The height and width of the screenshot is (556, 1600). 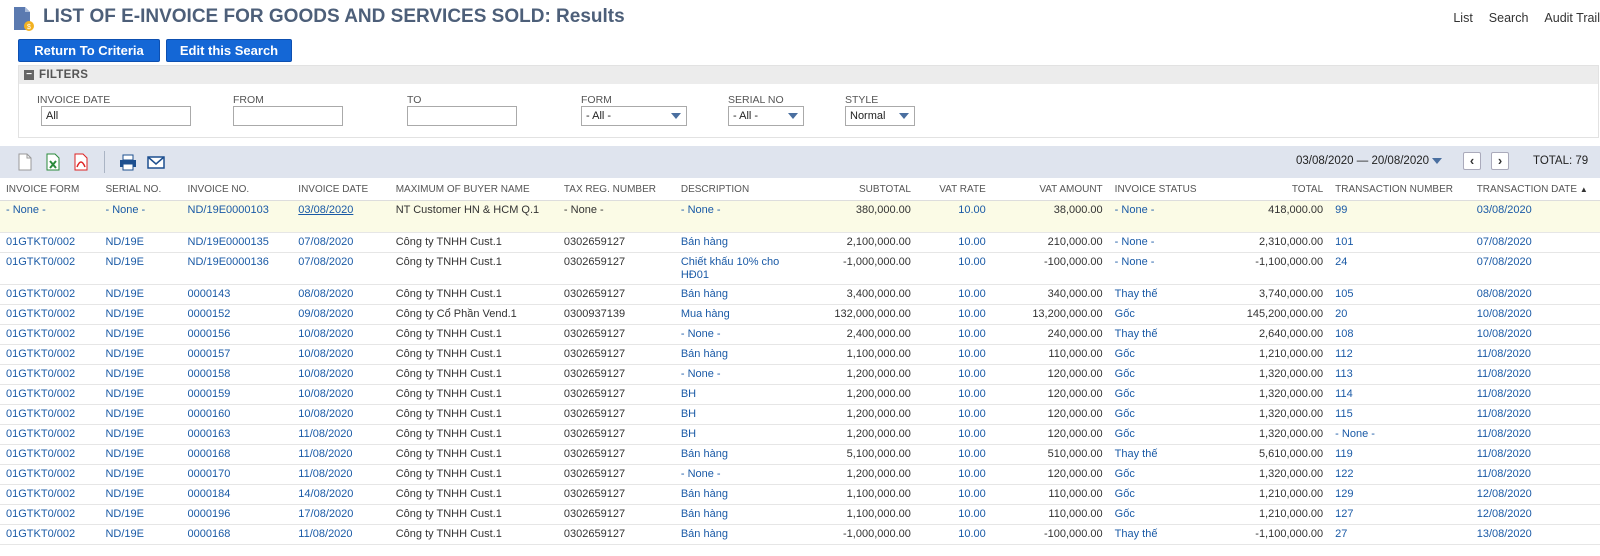 What do you see at coordinates (860, 190) in the screenshot?
I see `col-subtotal: SUBTOTAL` at bounding box center [860, 190].